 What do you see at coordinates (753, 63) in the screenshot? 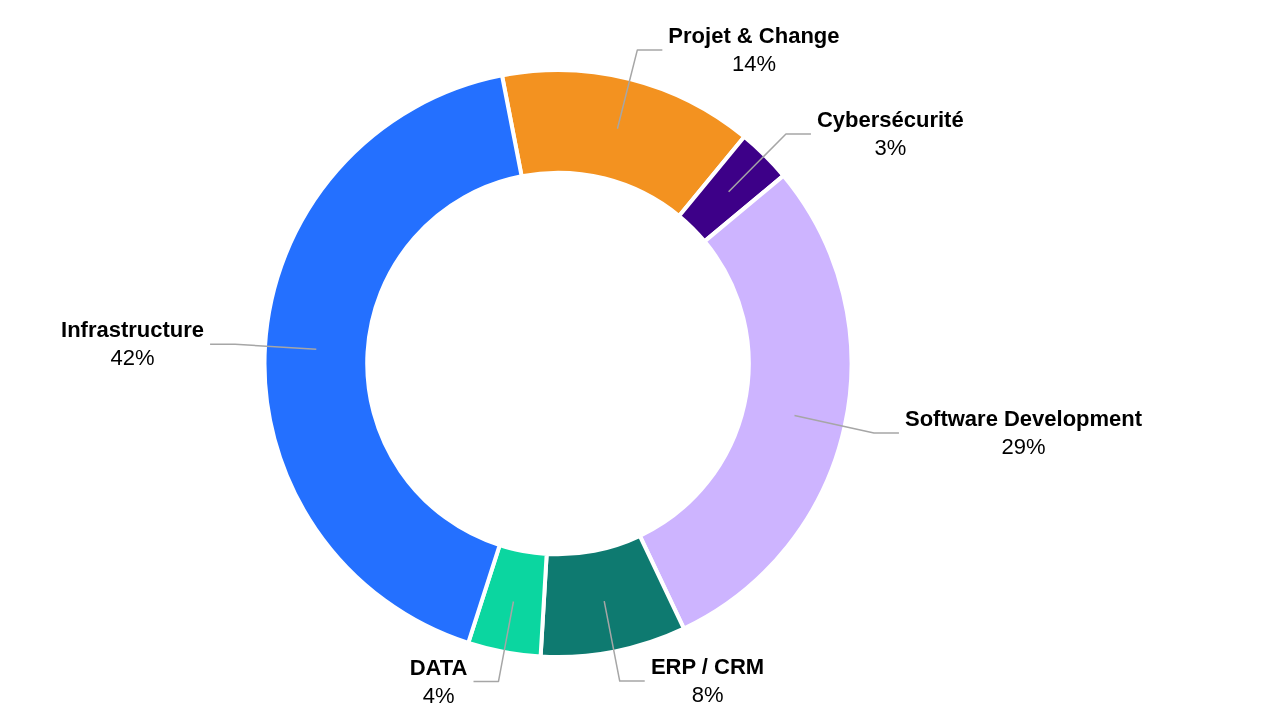
I see `data-label: 14%` at bounding box center [753, 63].